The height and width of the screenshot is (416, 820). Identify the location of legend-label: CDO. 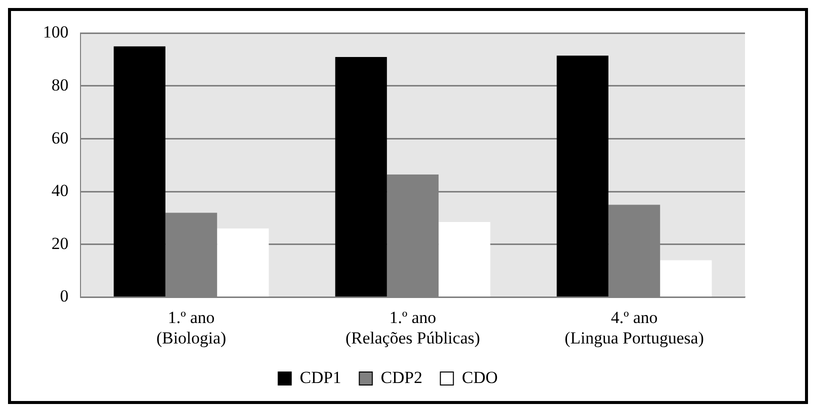
(480, 377).